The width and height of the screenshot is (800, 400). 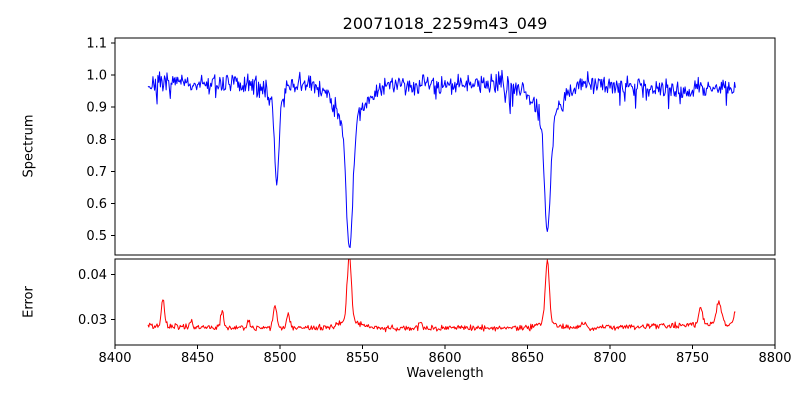 What do you see at coordinates (96, 236) in the screenshot?
I see `y-tick-label: 0.5` at bounding box center [96, 236].